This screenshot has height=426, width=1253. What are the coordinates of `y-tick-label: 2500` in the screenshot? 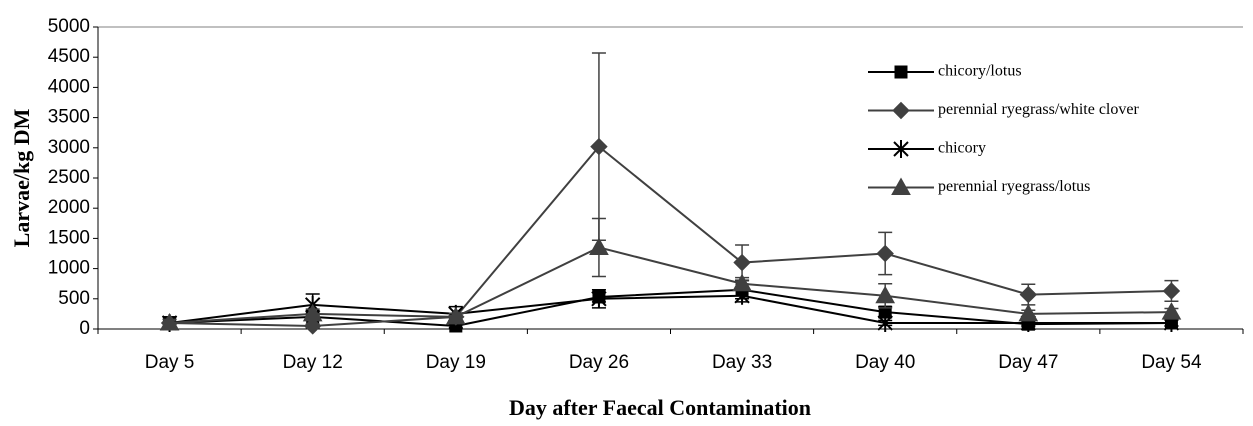 It's located at (69, 177).